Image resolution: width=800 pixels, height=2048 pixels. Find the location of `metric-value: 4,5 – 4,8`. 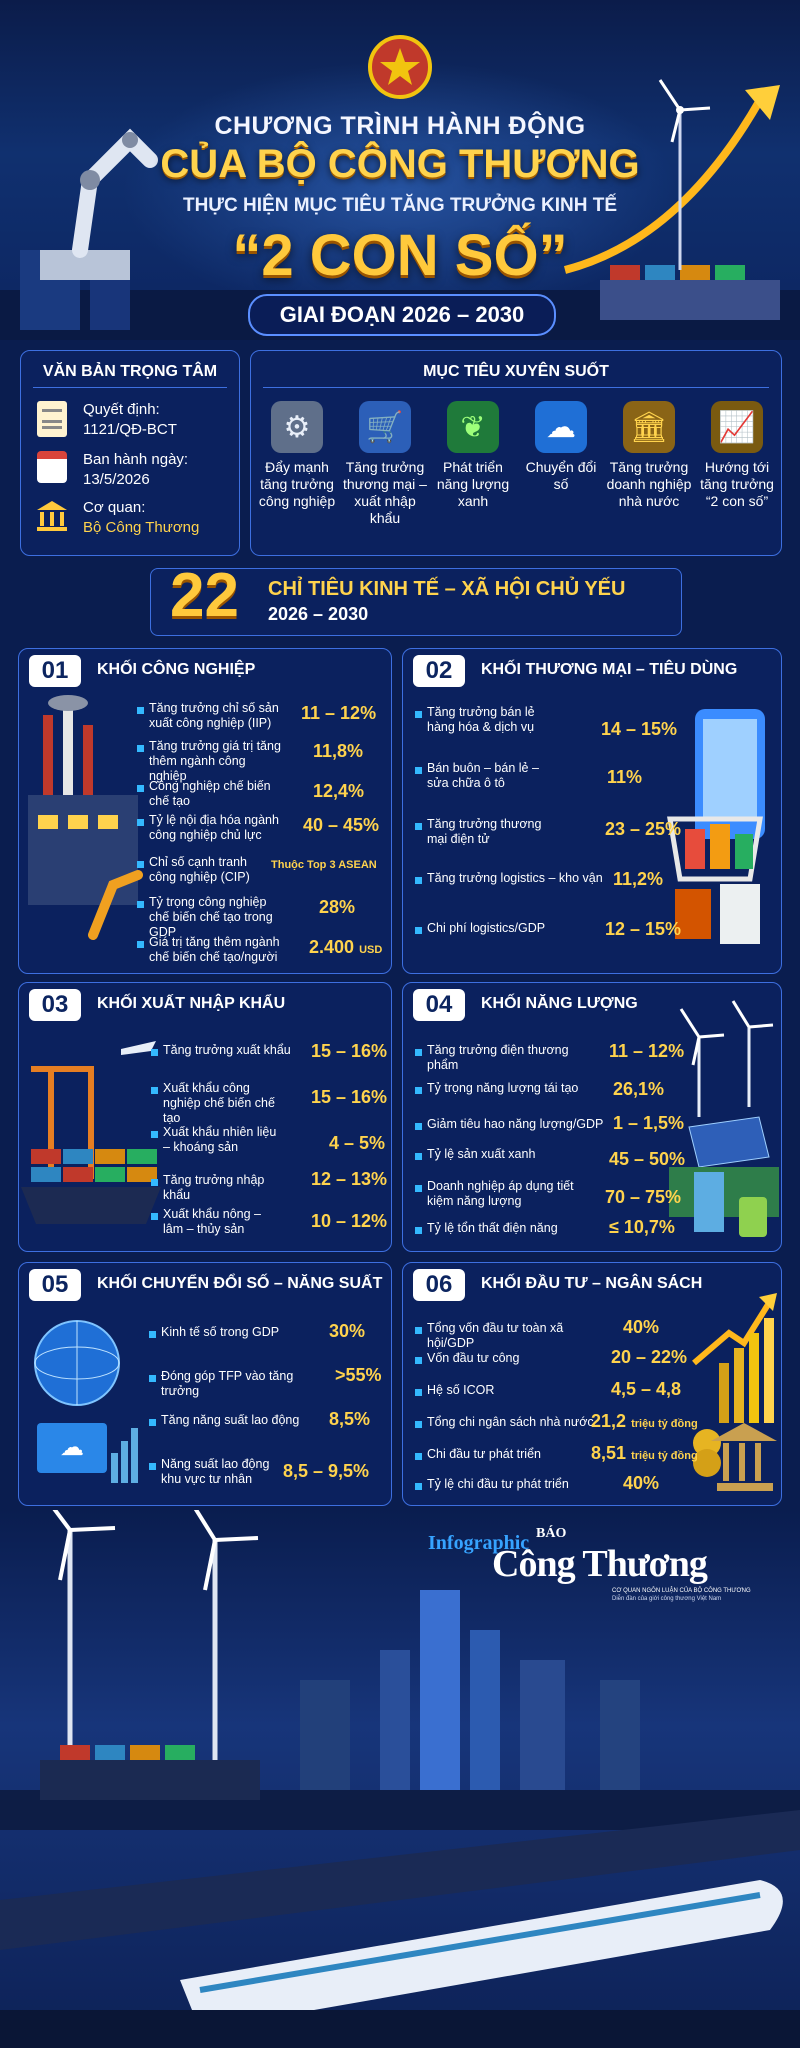

metric-value: 4,5 – 4,8 is located at coordinates (646, 1389).